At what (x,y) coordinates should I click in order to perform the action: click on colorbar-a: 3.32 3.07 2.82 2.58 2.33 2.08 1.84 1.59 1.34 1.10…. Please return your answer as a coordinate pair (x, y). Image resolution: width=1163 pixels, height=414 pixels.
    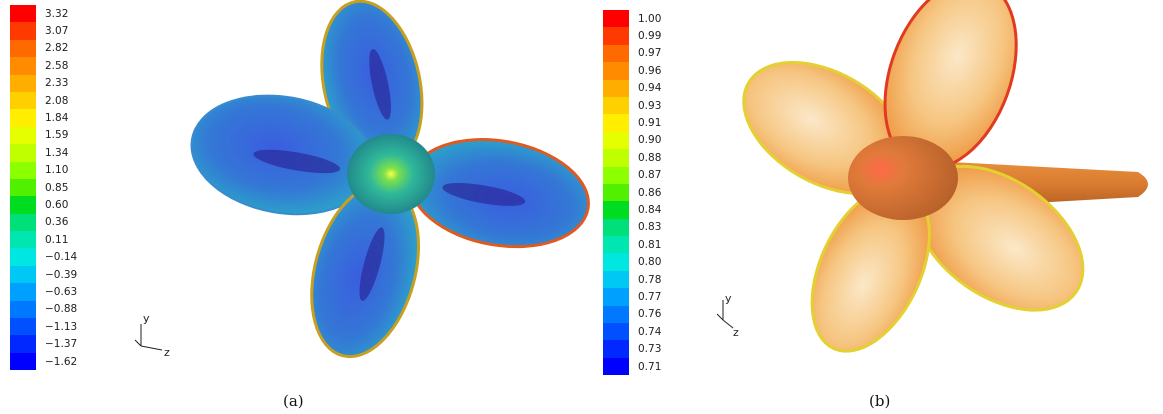
    Looking at the image, I should click on (44, 188).